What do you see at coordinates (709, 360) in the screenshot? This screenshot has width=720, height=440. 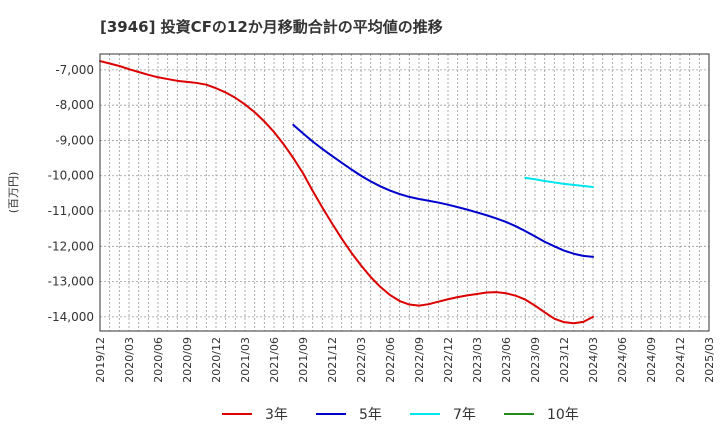 I see `x-tick-label: 2025/03` at bounding box center [709, 360].